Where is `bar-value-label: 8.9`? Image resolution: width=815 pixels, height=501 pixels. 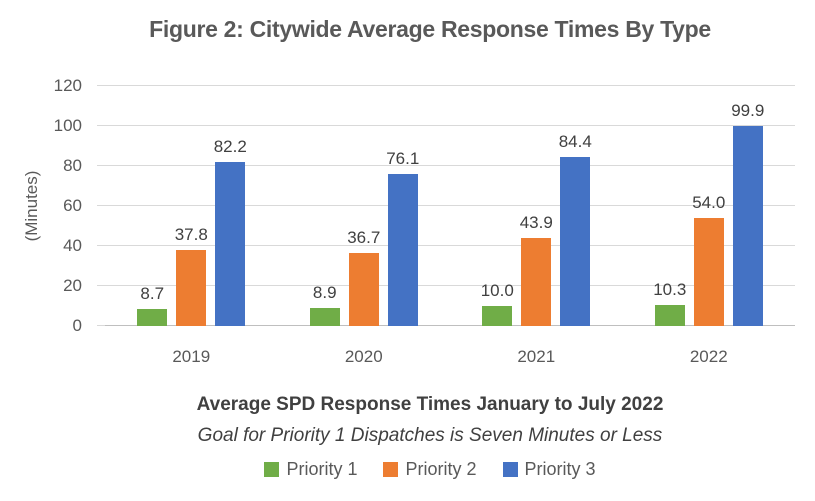
bar-value-label: 8.9 is located at coordinates (324, 293).